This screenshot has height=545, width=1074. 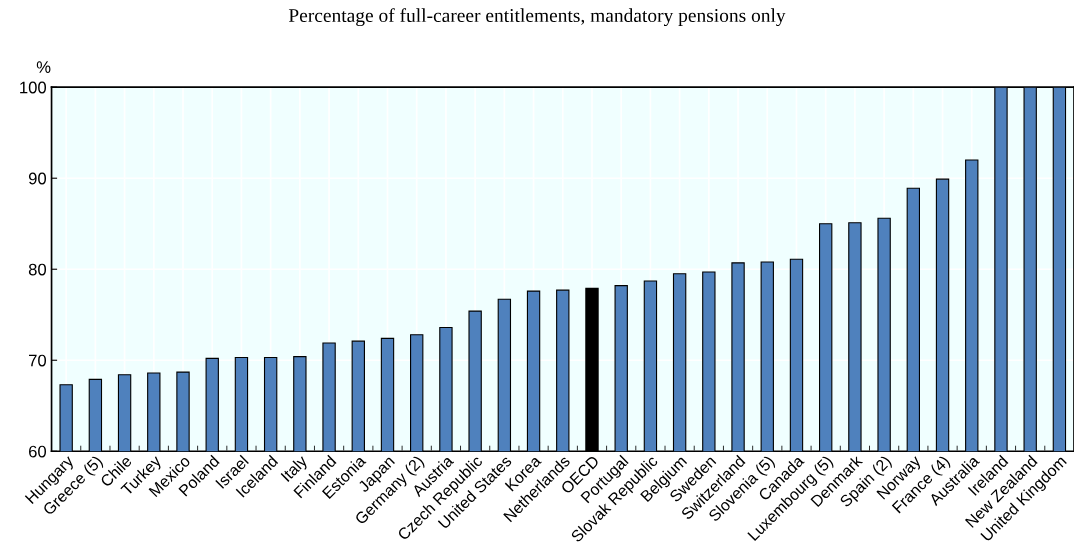 I want to click on y-tick-label: 90, so click(x=37, y=178).